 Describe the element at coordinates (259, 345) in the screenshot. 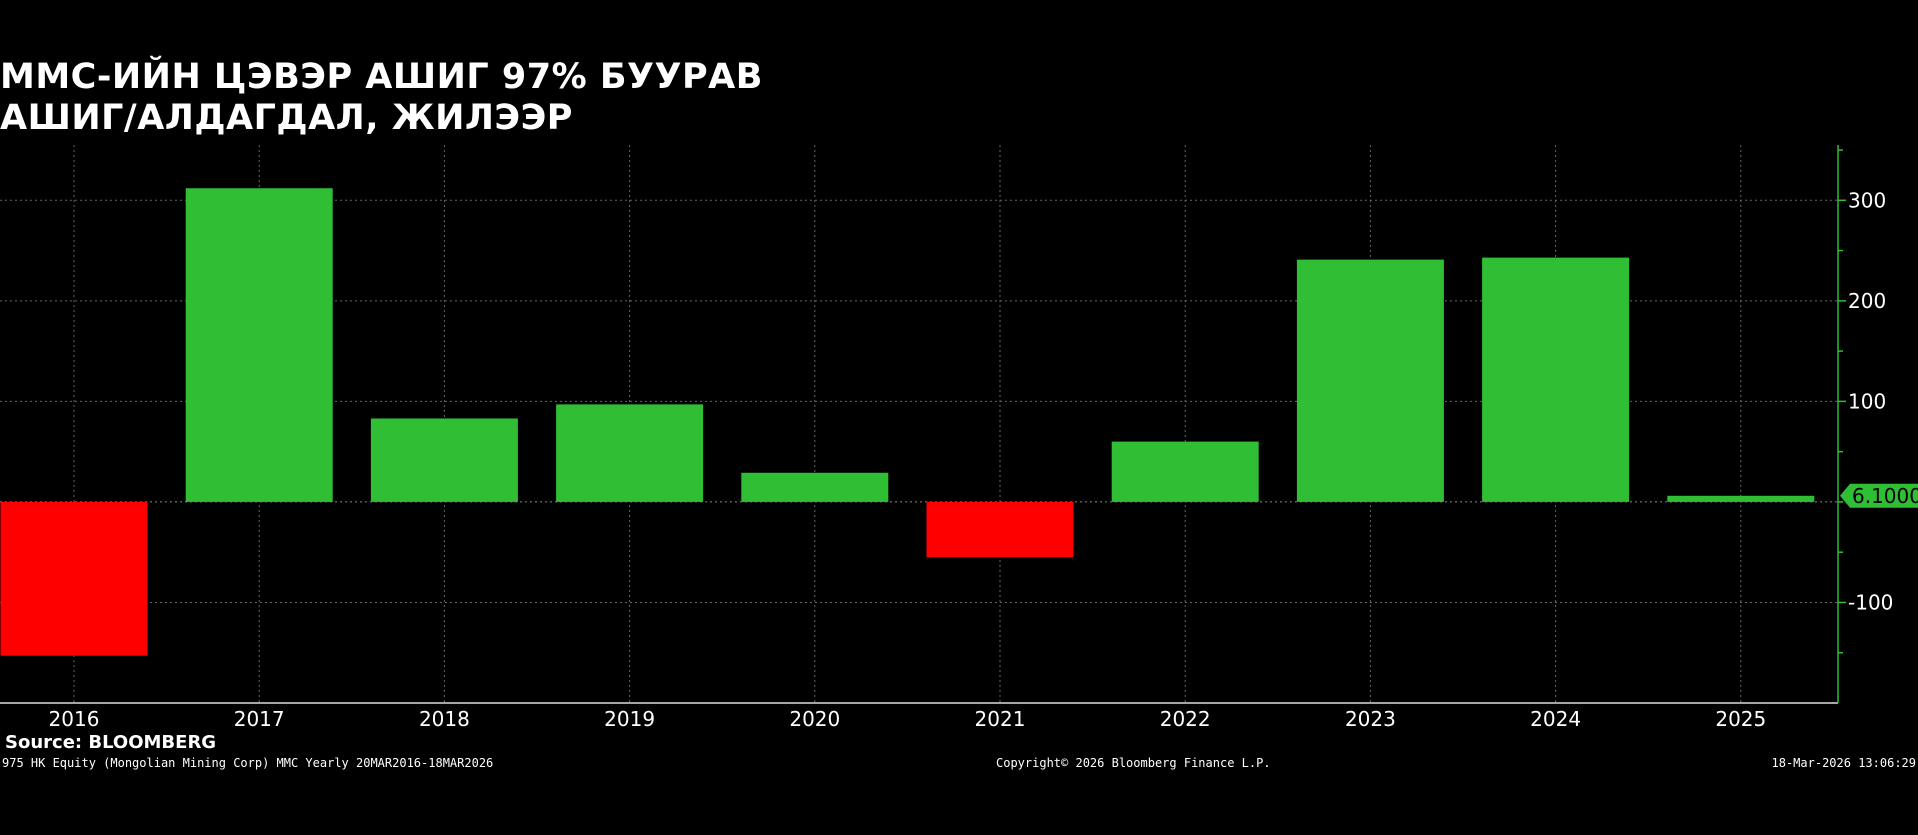

I see `bar-2017` at that location.